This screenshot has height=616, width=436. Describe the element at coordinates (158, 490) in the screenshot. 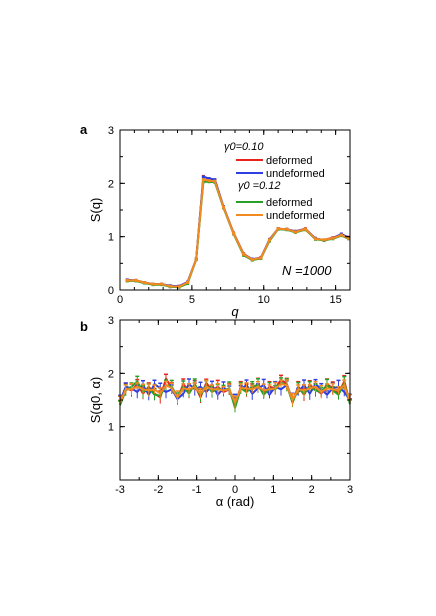

I see `x-tick-label: -2` at that location.